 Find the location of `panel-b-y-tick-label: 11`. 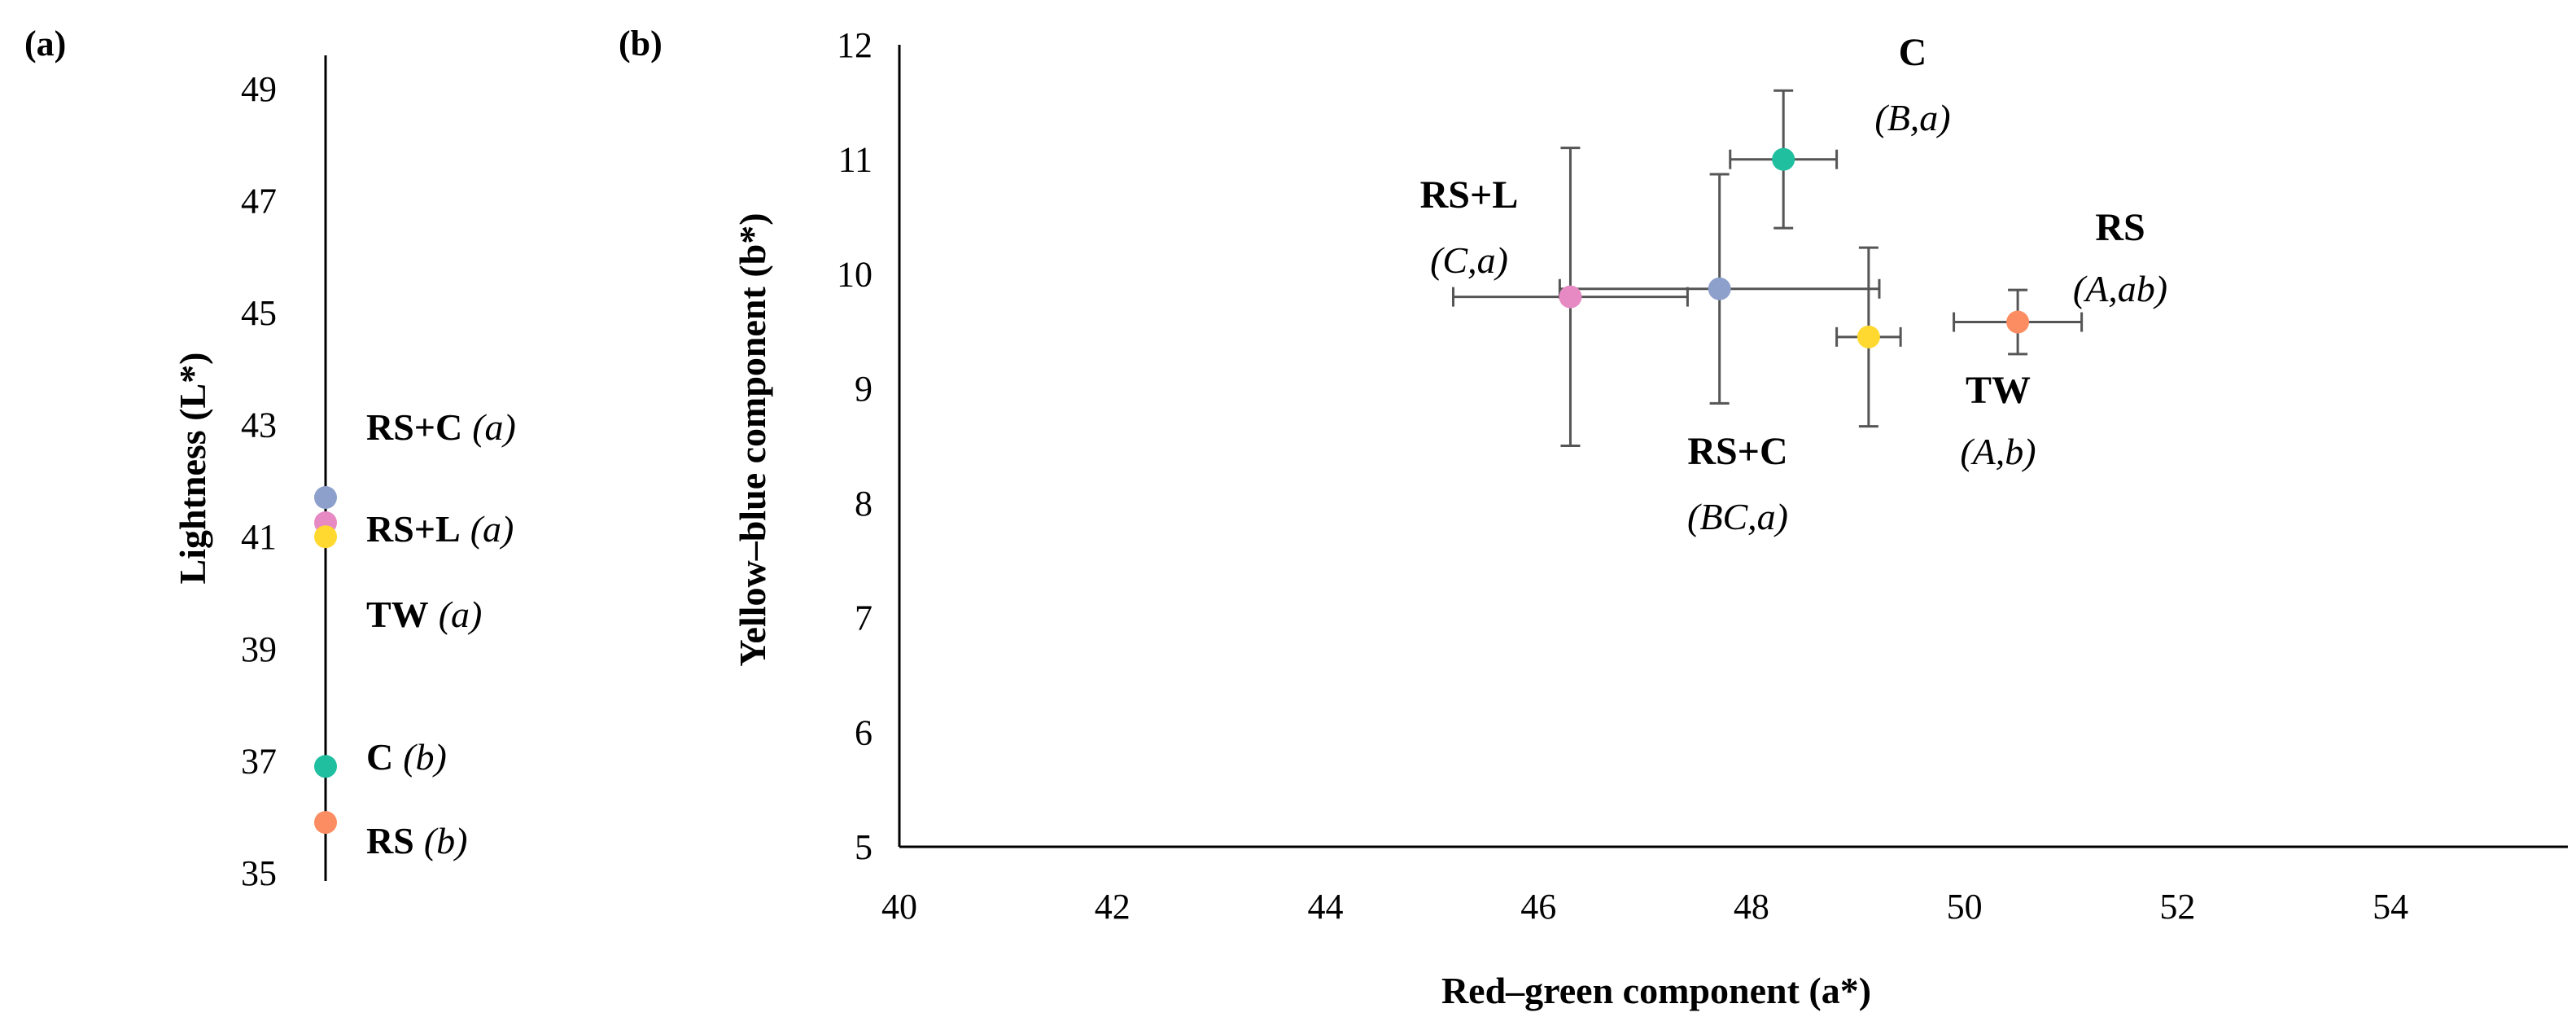

panel-b-y-tick-label: 11 is located at coordinates (855, 160).